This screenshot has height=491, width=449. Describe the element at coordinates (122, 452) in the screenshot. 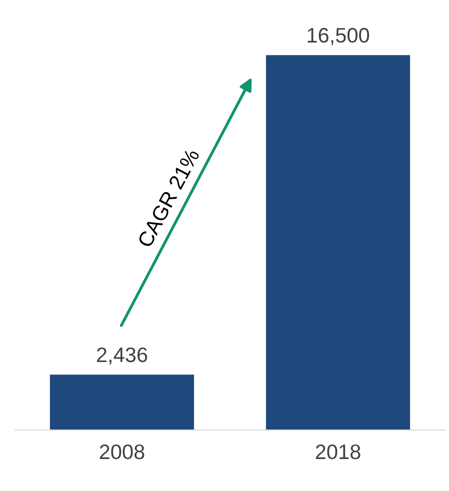

I see `x-tick-label: 2008` at that location.